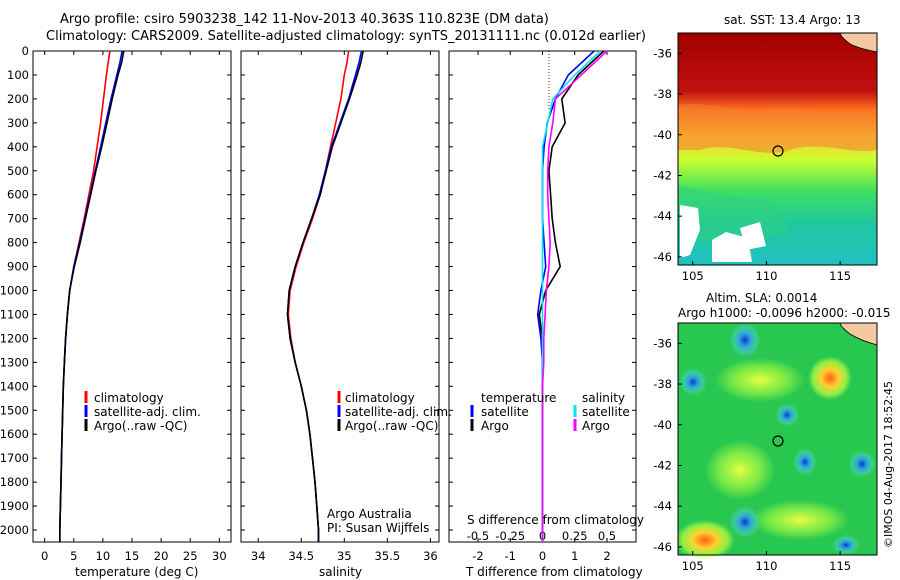 The image size is (900, 580). What do you see at coordinates (14, 338) in the screenshot?
I see `y-tick-label: 1200` at bounding box center [14, 338].